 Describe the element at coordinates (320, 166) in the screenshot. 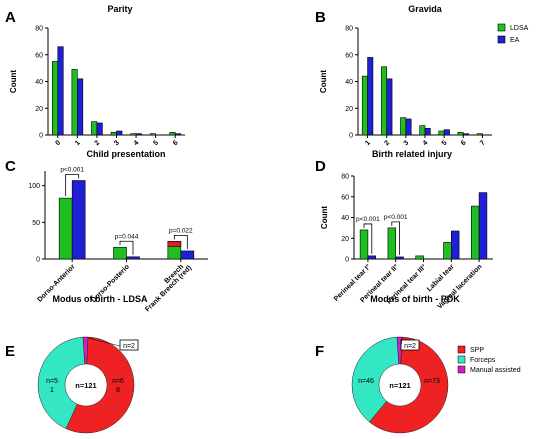

I see `panel-letter: D` at that location.